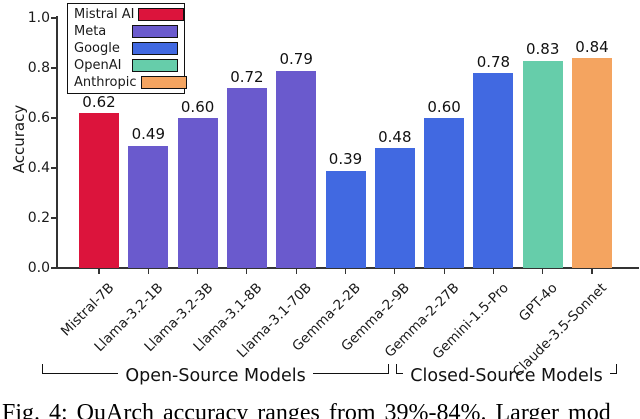 The width and height of the screenshot is (640, 419). I want to click on bracket-closed-source-models: Closed-Source Models, so click(506, 375).